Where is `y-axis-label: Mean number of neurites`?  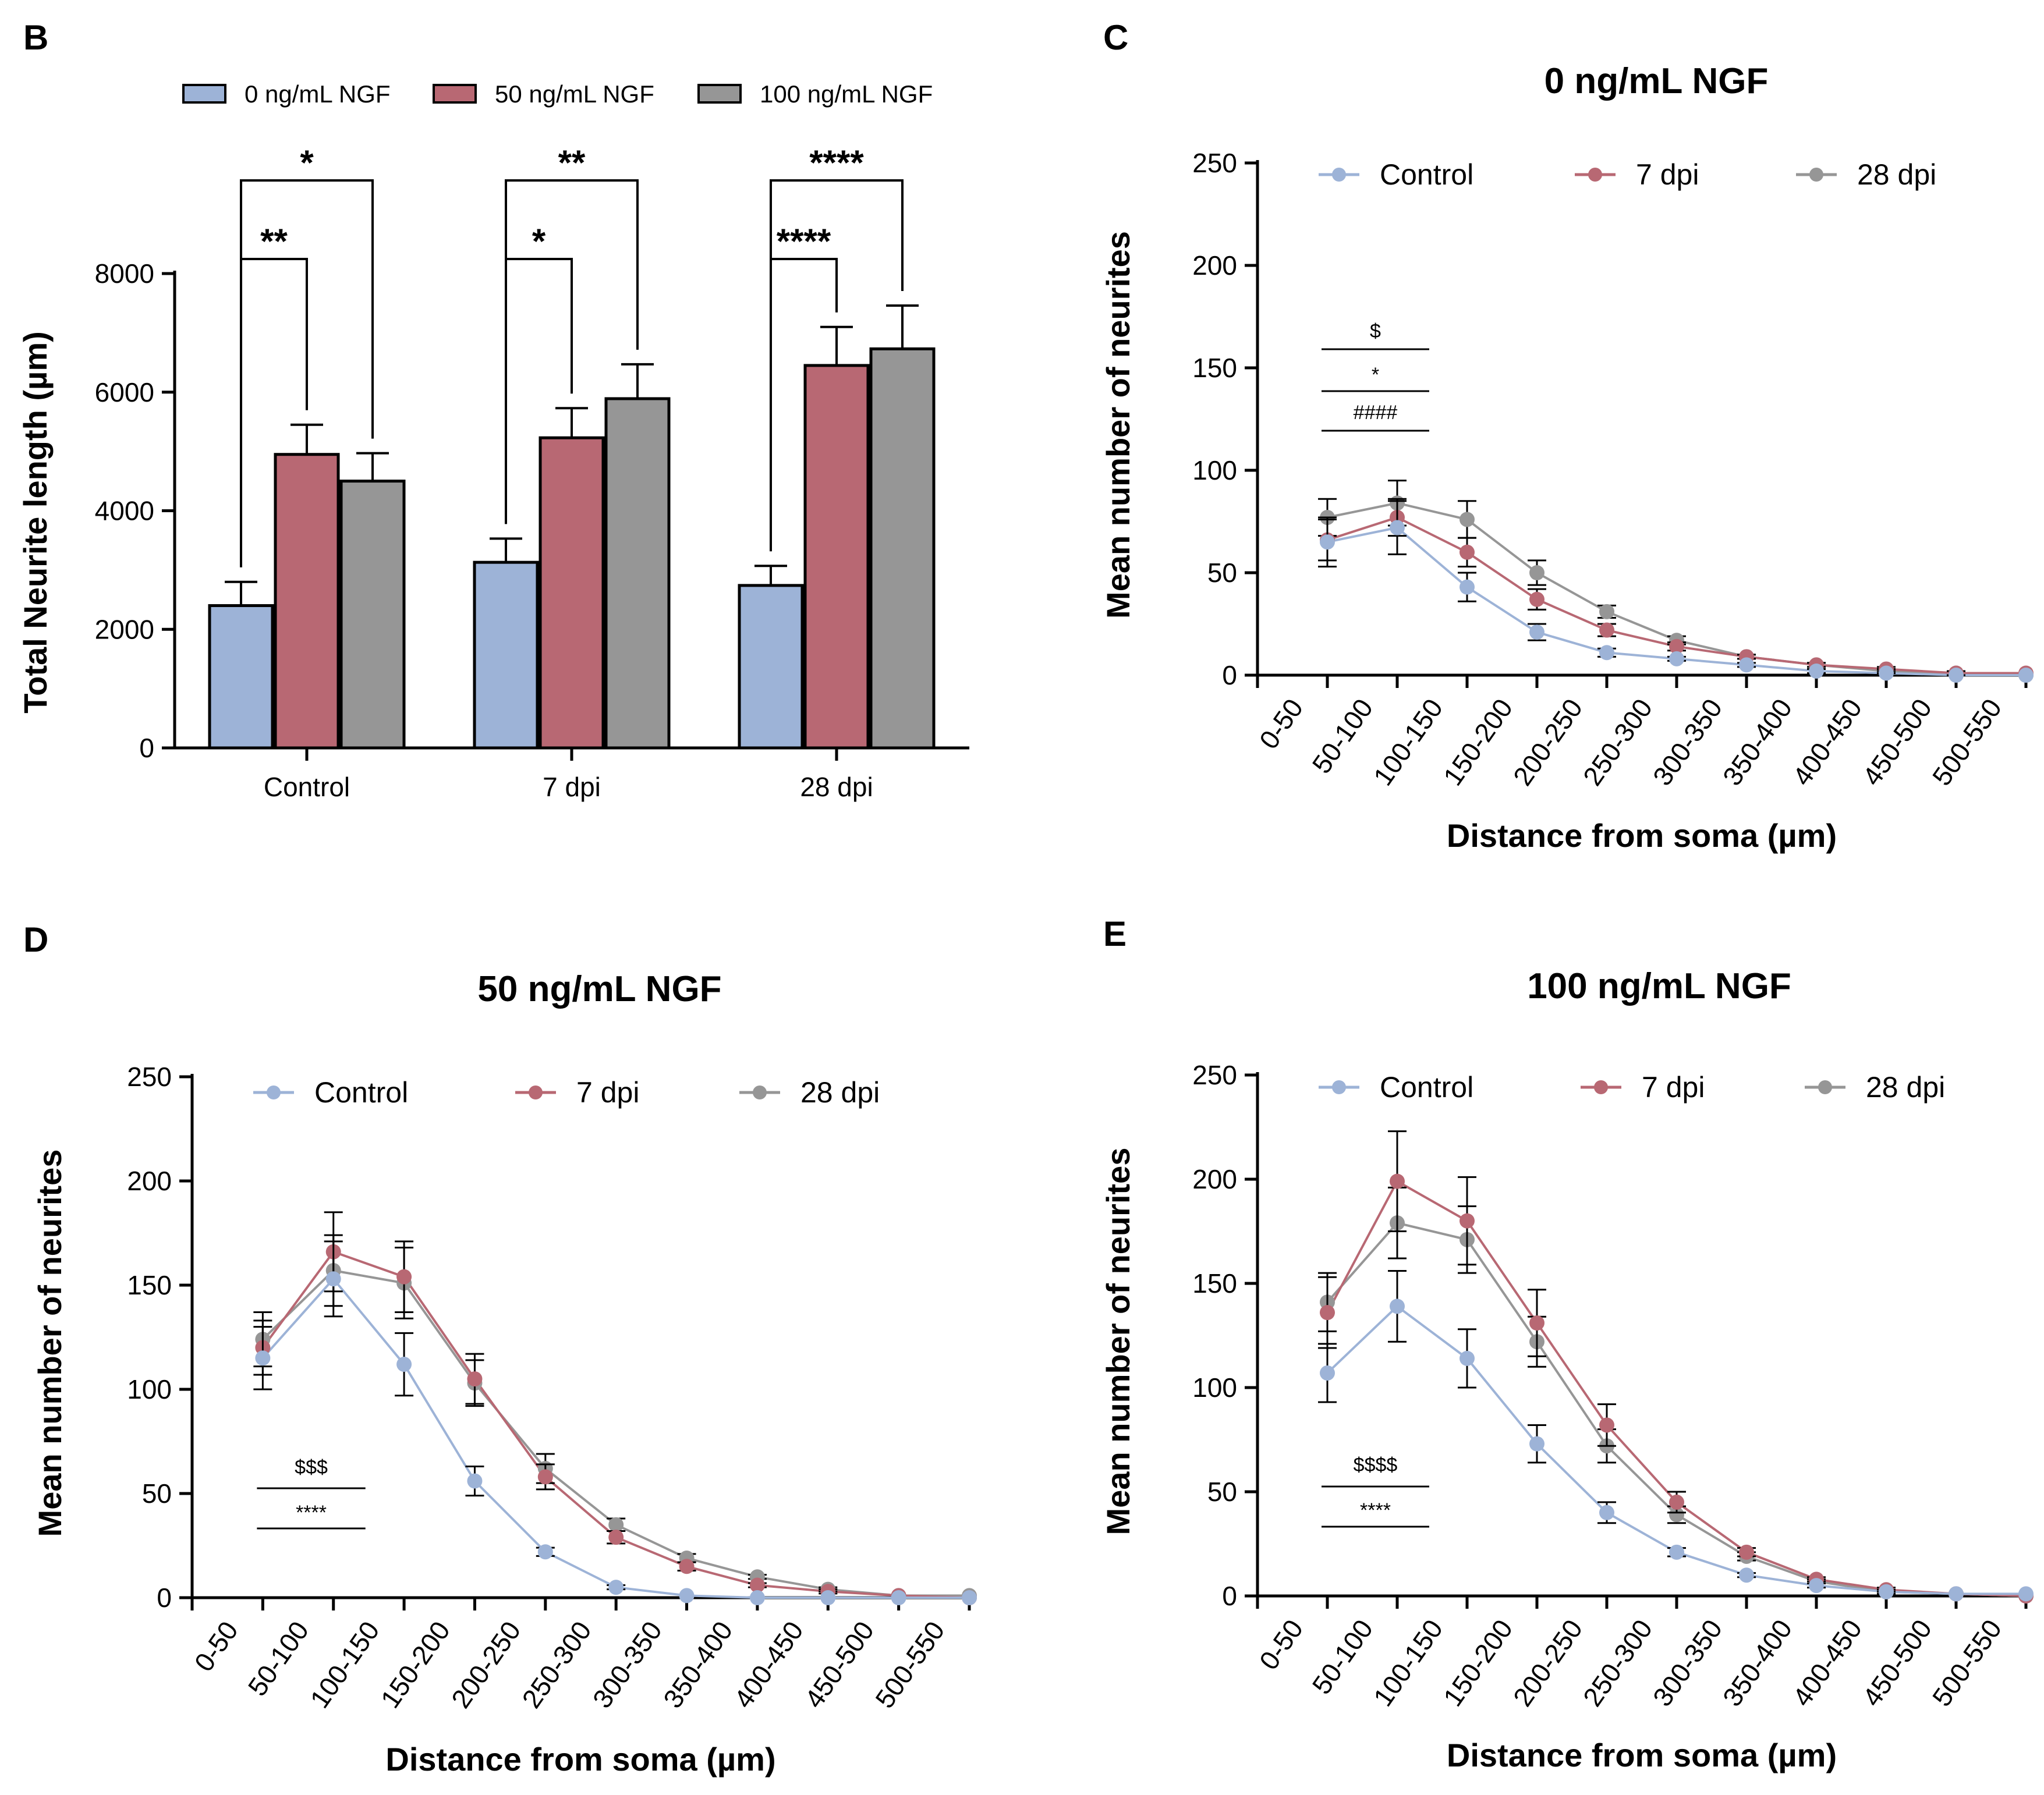
y-axis-label: Mean number of neurites is located at coordinates (1118, 1341).